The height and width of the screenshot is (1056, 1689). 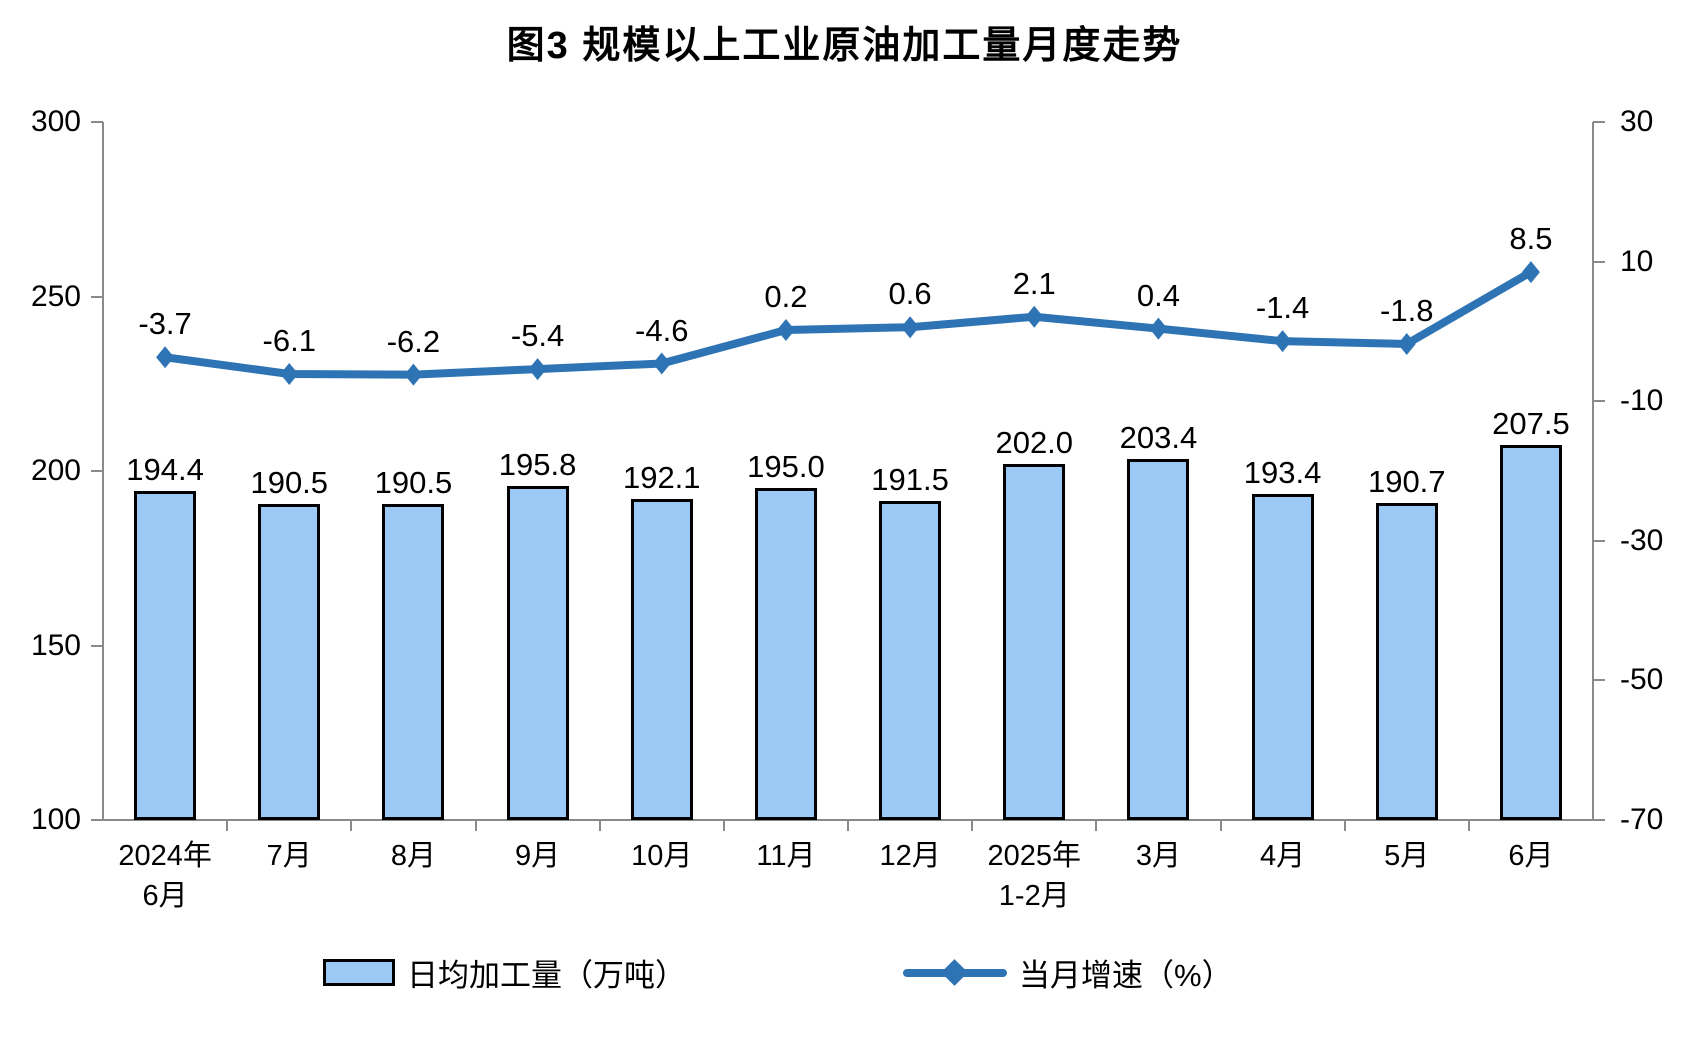 What do you see at coordinates (537, 336) in the screenshot?
I see `line-value-label: -5.4` at bounding box center [537, 336].